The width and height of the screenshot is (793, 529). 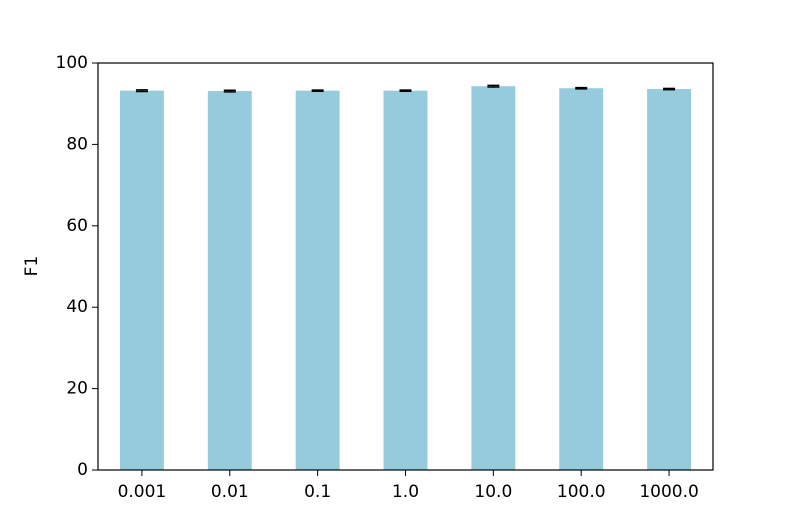 What do you see at coordinates (142, 492) in the screenshot?
I see `x-tick-label: 0.001` at bounding box center [142, 492].